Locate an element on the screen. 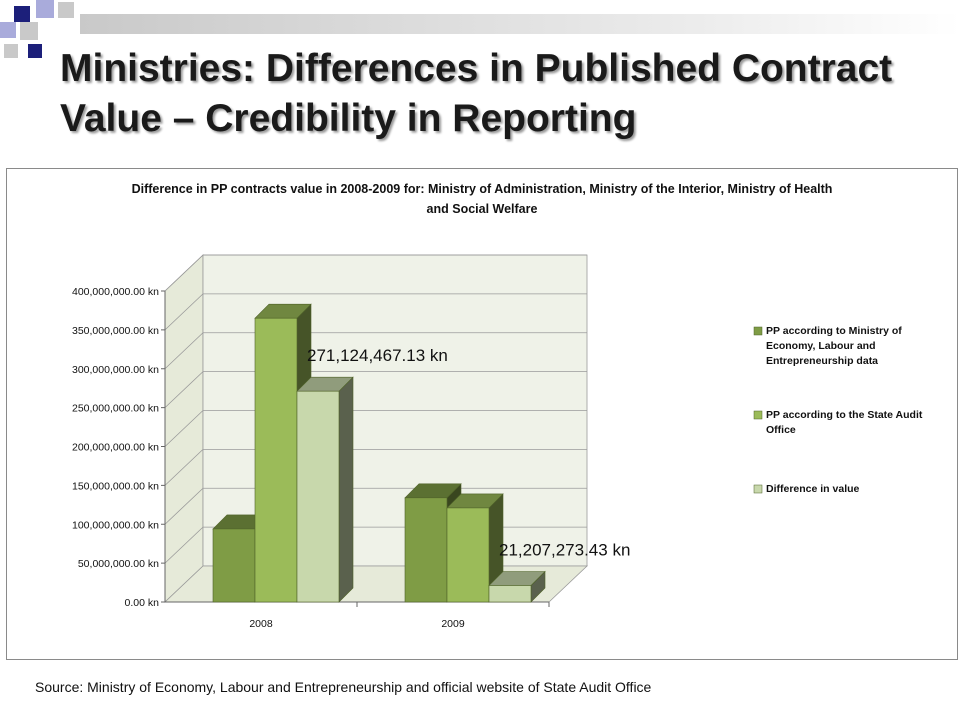  legend-label: Office is located at coordinates (781, 430).